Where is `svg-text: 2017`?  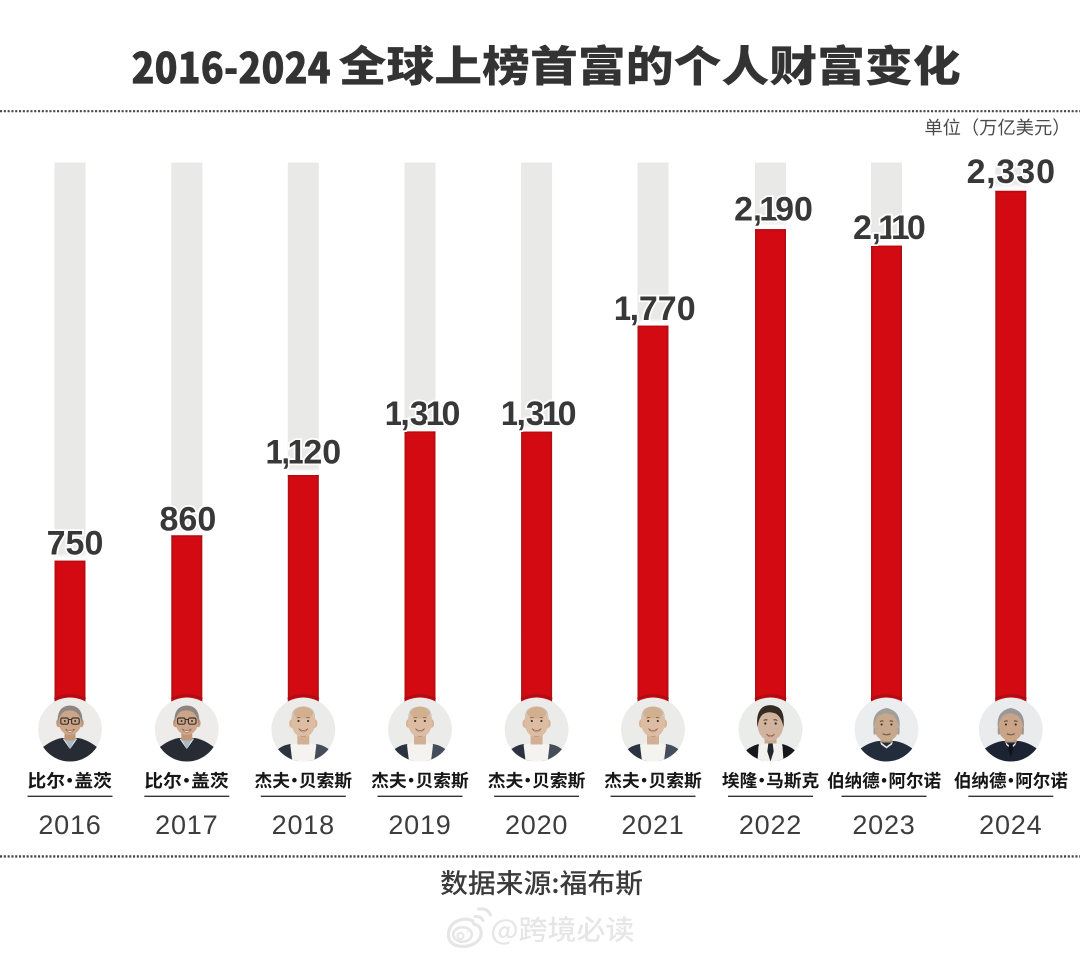
svg-text: 2017 is located at coordinates (186, 825).